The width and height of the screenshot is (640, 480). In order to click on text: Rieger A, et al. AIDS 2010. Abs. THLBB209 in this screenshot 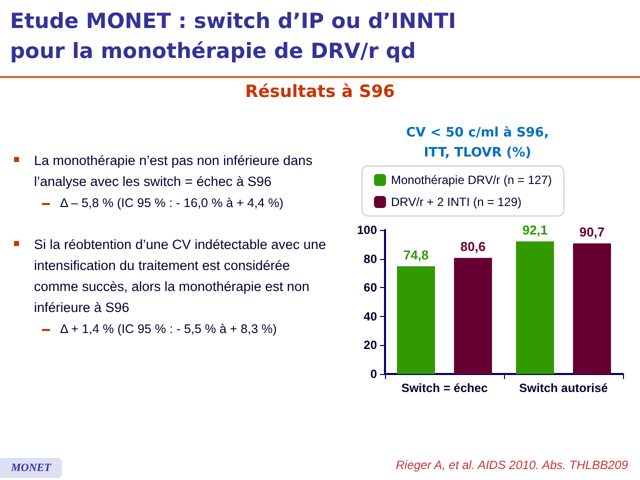, I will do `click(512, 465)`.